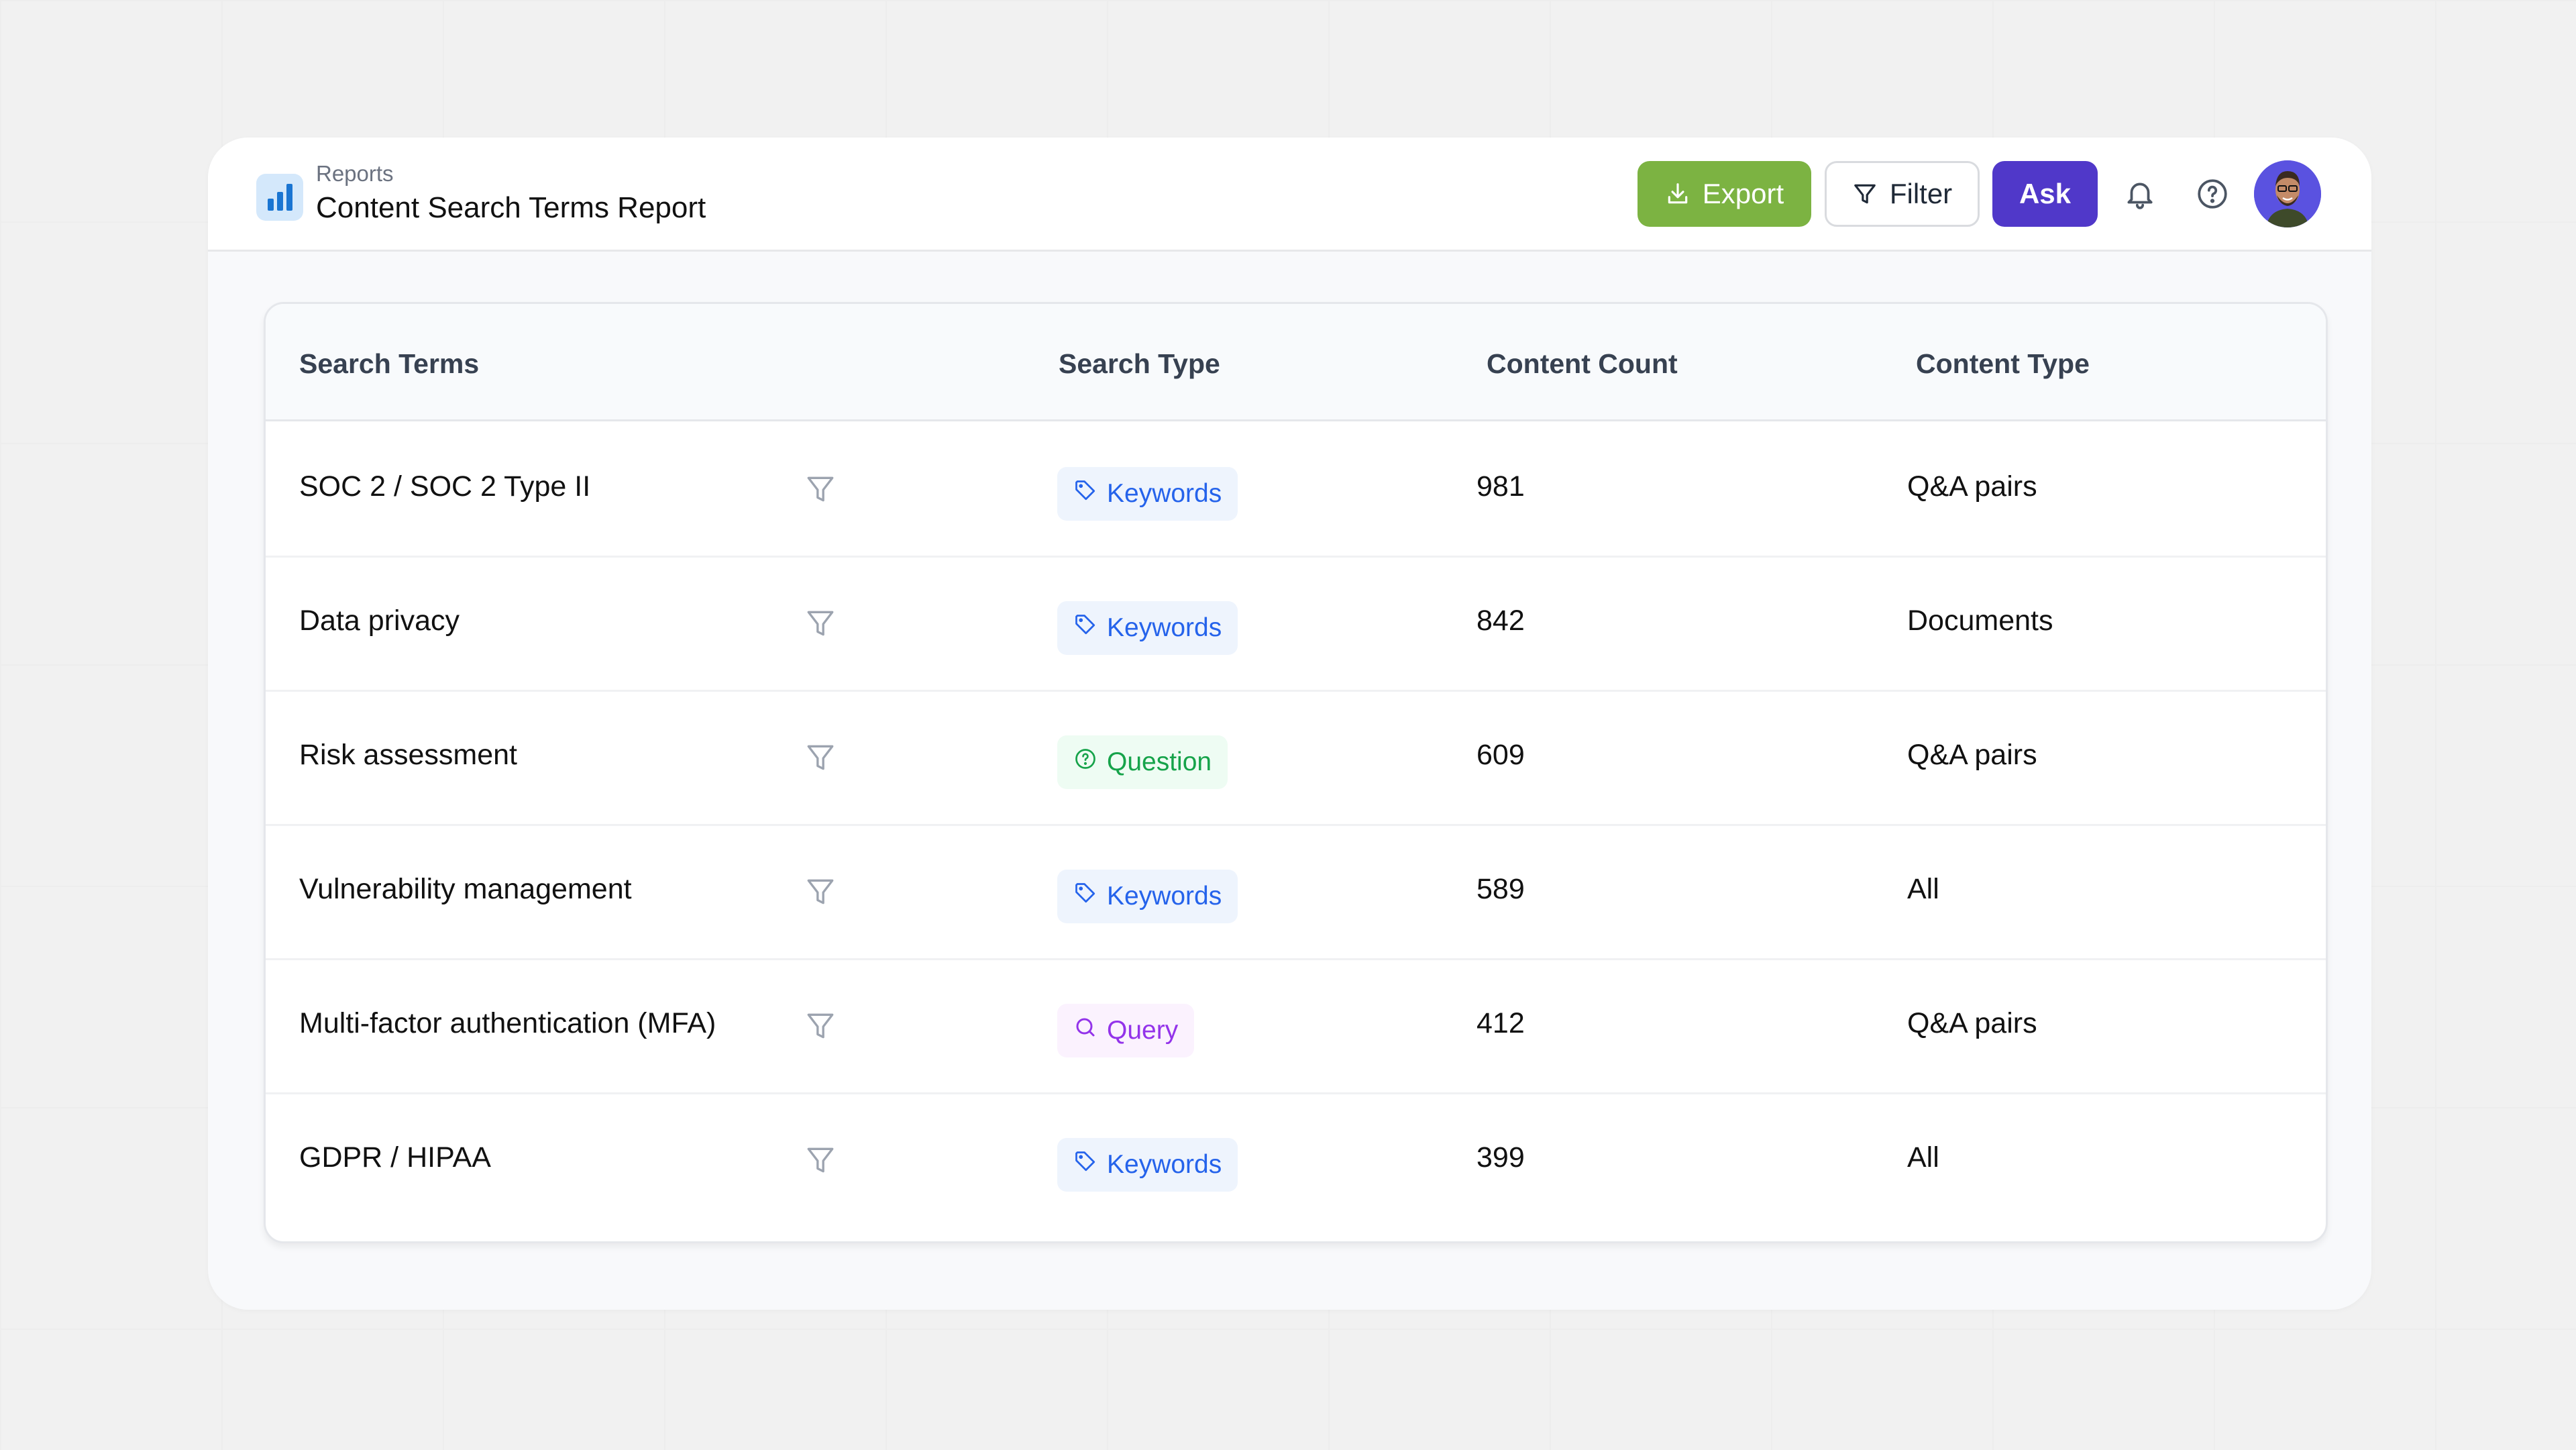 The width and height of the screenshot is (2576, 1450). Describe the element at coordinates (1501, 1157) in the screenshot. I see `content-count: 399` at that location.